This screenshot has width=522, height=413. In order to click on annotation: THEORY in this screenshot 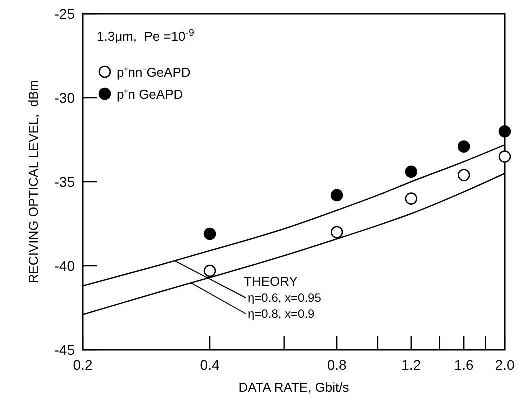, I will do `click(271, 281)`.